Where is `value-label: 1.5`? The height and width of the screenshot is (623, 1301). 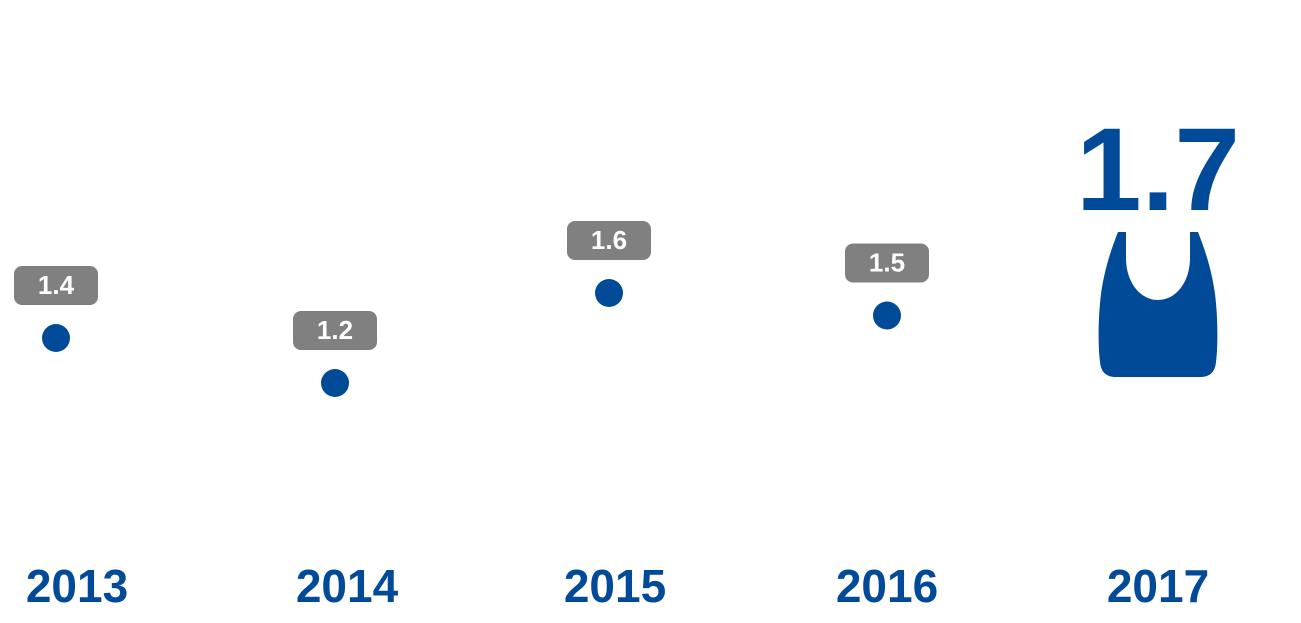
value-label: 1.5 is located at coordinates (887, 263).